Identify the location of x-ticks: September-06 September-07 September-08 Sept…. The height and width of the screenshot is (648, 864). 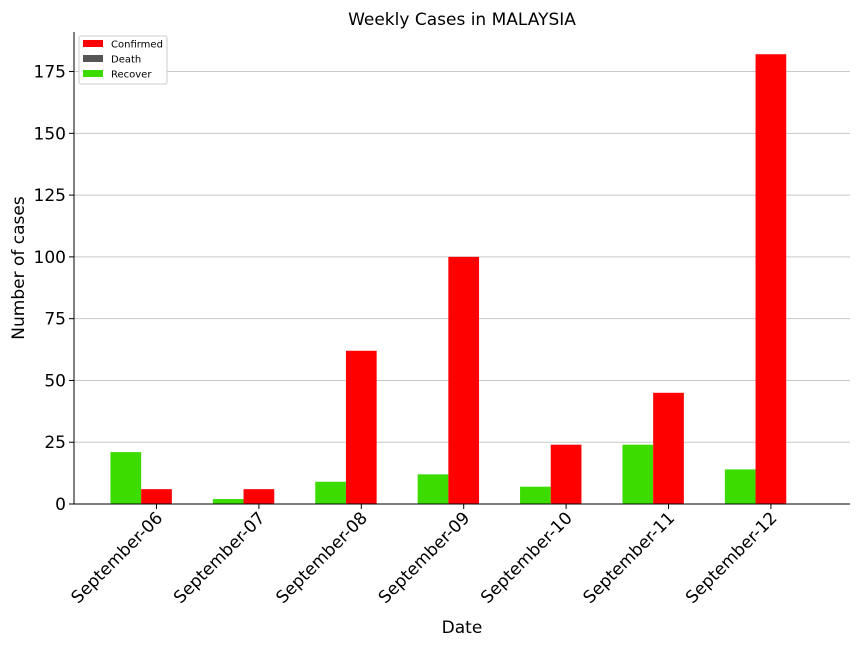
(424, 556).